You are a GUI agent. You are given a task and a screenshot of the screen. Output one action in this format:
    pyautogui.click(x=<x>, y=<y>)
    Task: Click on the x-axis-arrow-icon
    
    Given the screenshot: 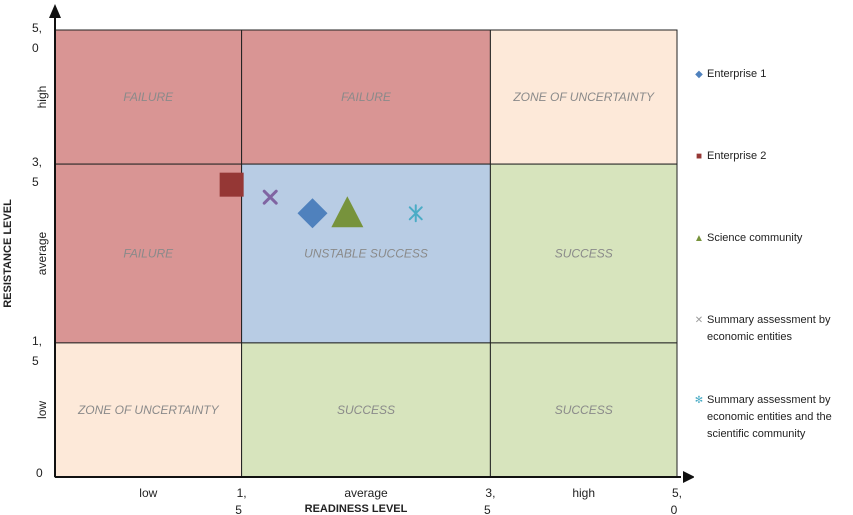 What is the action you would take?
    pyautogui.click(x=688, y=477)
    